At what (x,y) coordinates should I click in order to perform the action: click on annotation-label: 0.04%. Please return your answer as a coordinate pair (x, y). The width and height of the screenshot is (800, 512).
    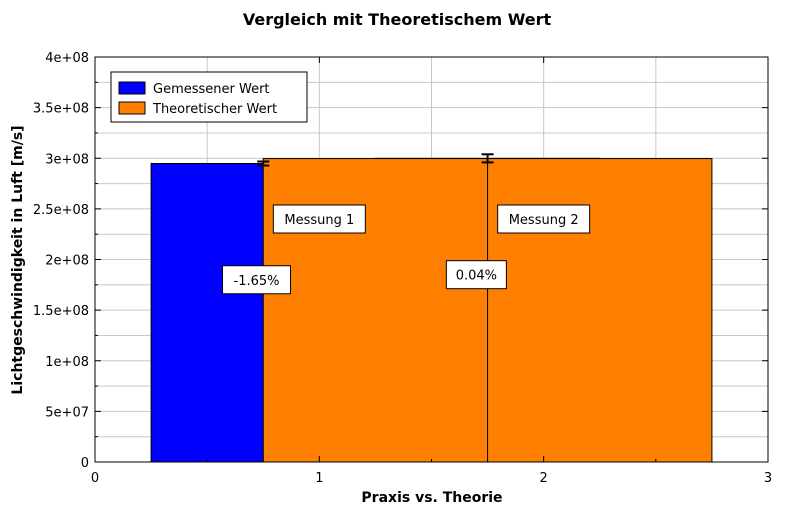
    Looking at the image, I should click on (476, 276).